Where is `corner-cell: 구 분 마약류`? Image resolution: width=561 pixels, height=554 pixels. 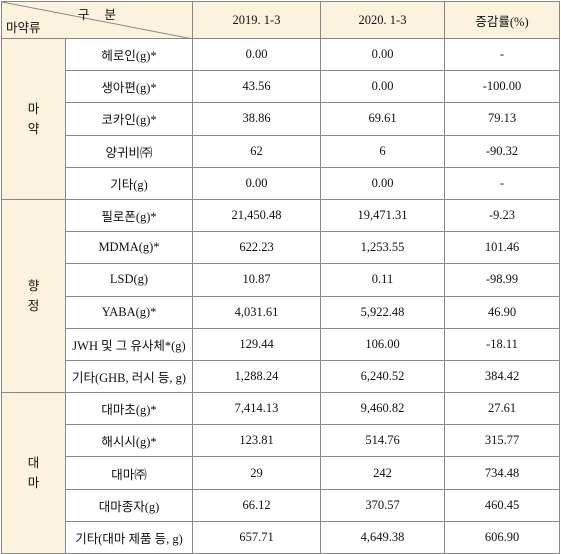 corner-cell: 구 분 마약류 is located at coordinates (97, 20).